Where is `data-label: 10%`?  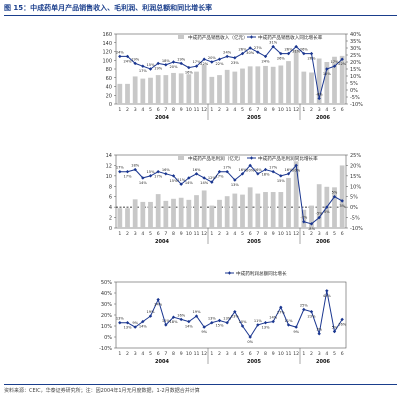 data-label: 10% is located at coordinates (243, 322).